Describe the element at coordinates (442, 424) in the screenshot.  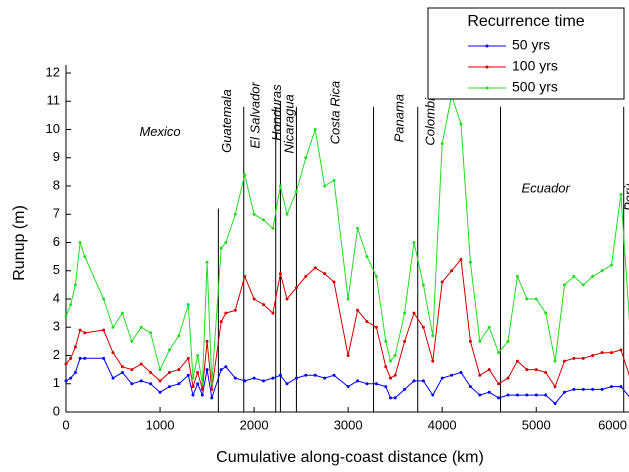
I see `x-tick-label: 4000` at that location.